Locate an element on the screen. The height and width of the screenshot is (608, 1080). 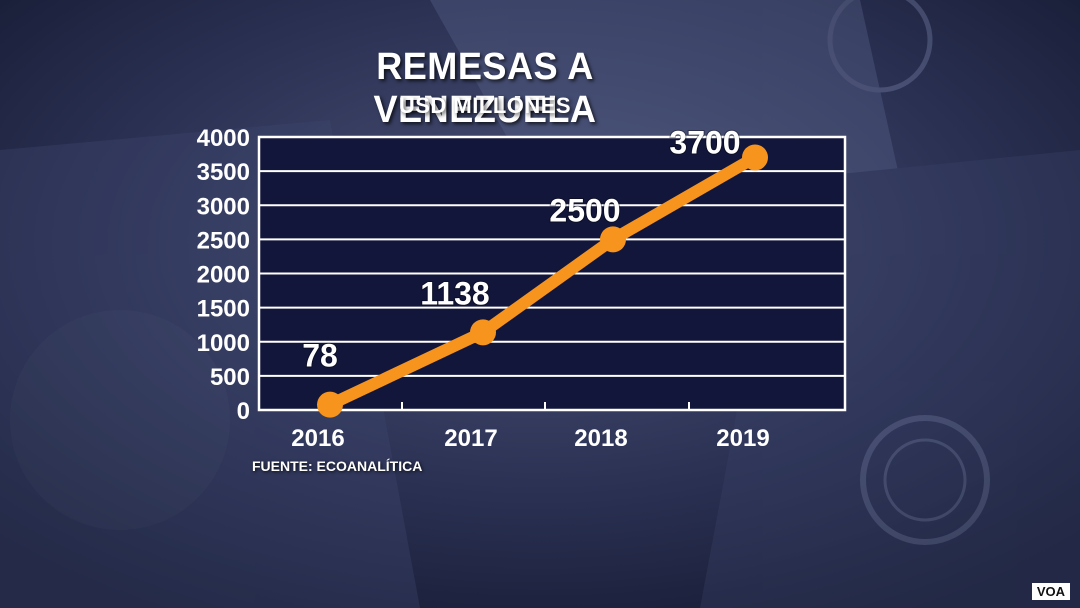
x-tick-label: 2018 is located at coordinates (600, 438).